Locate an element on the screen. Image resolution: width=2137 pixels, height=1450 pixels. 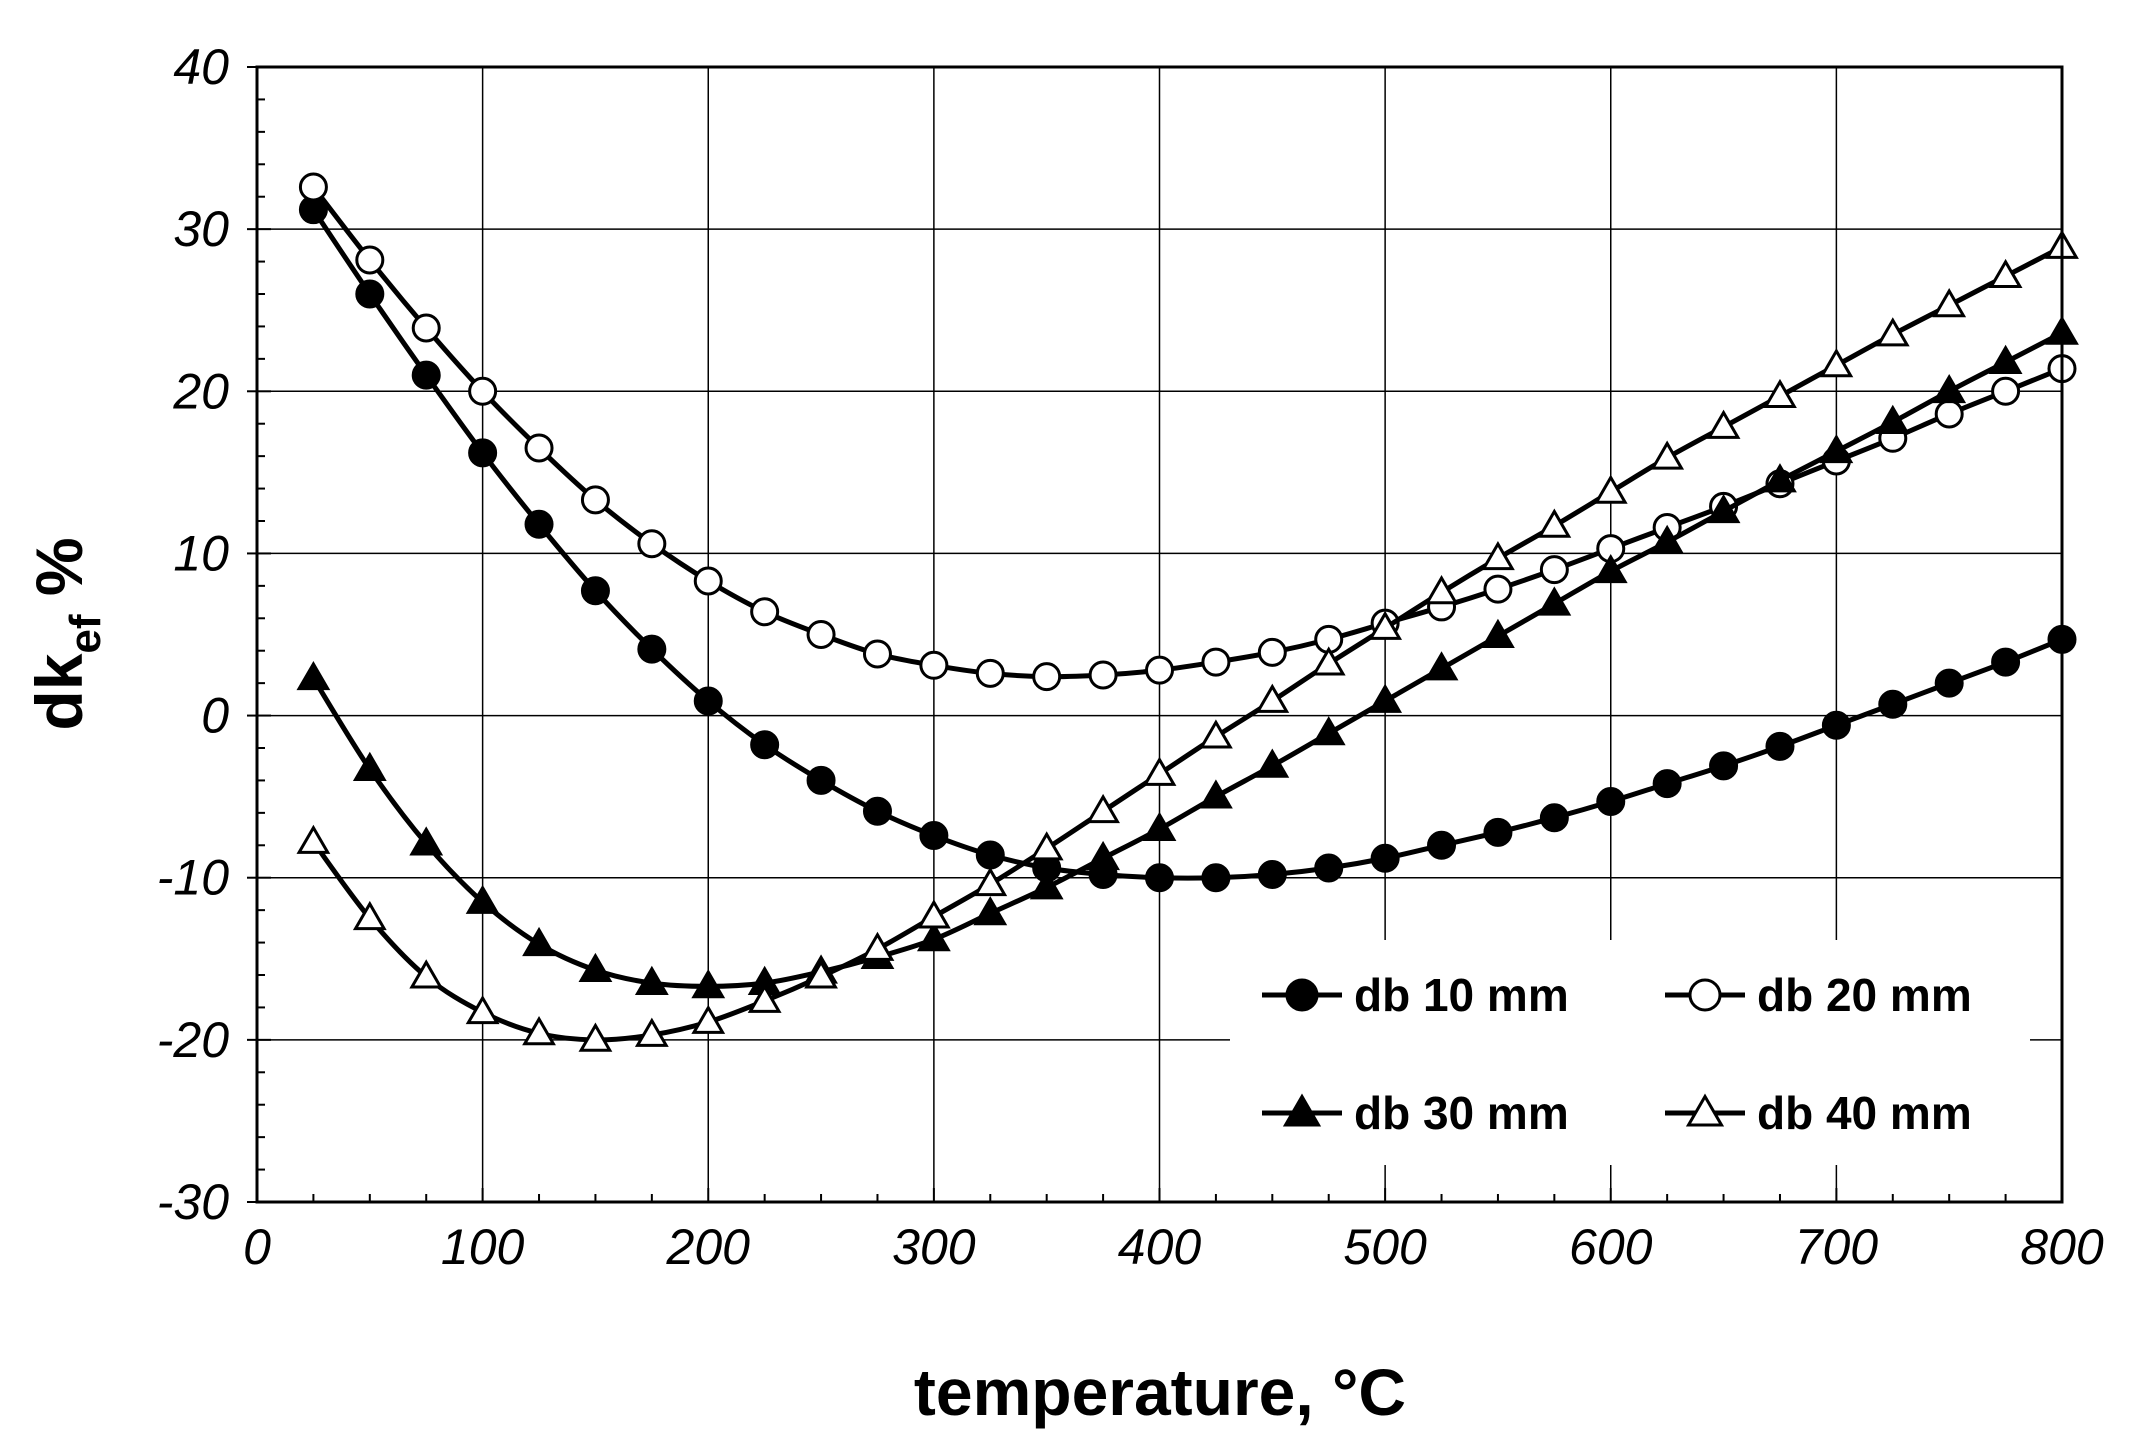
legend-item: db 30 mm is located at coordinates (1415, 1113).